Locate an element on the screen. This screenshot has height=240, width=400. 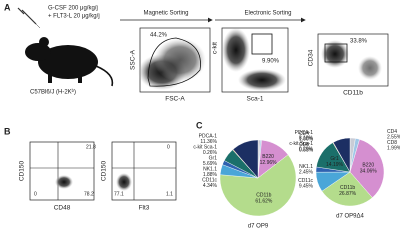
value-label: 2.55% is located at coordinates (393, 137).